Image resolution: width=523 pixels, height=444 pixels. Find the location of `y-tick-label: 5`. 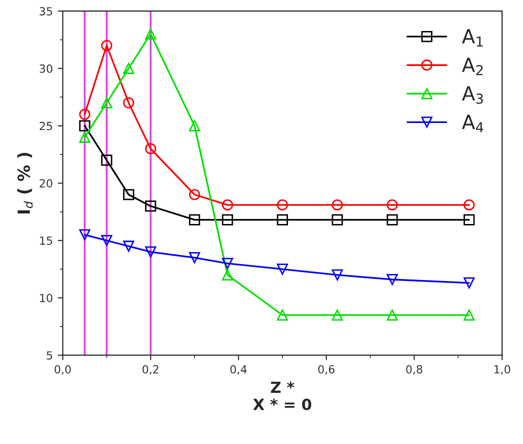

y-tick-label: 5 is located at coordinates (49, 355).